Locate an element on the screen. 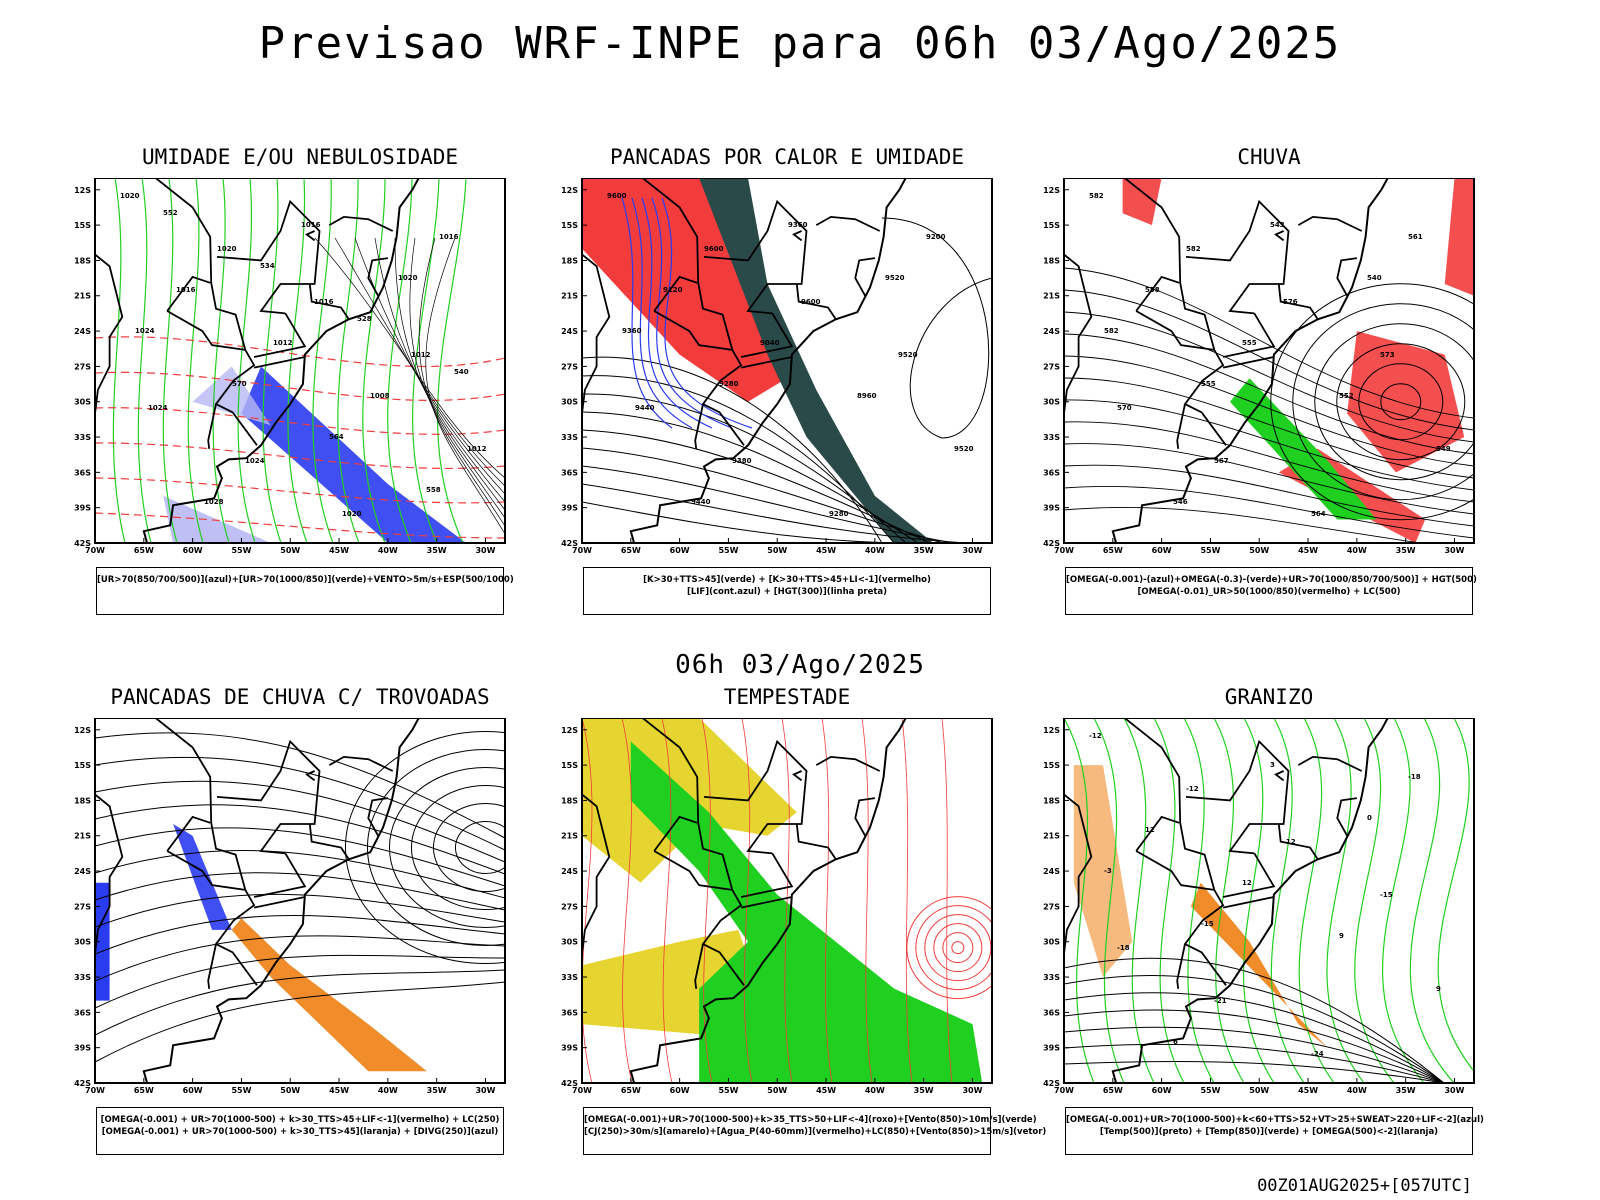 This screenshot has height=1200, width=1600. contour-label: 576 is located at coordinates (1290, 302).